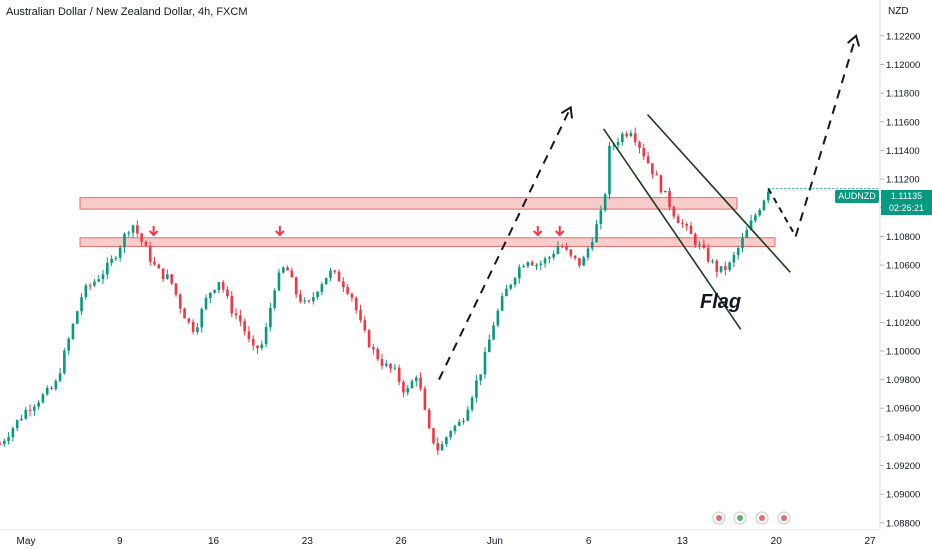 This screenshot has width=932, height=550. What do you see at coordinates (903, 237) in the screenshot?
I see `y-tick-label: 1.10800` at bounding box center [903, 237].